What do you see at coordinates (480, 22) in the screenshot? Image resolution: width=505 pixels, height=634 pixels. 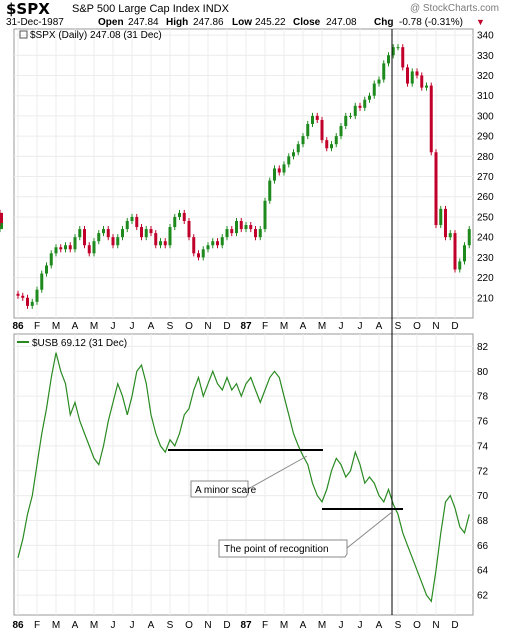 I see `down-arrow-icon: ▼` at bounding box center [480, 22].